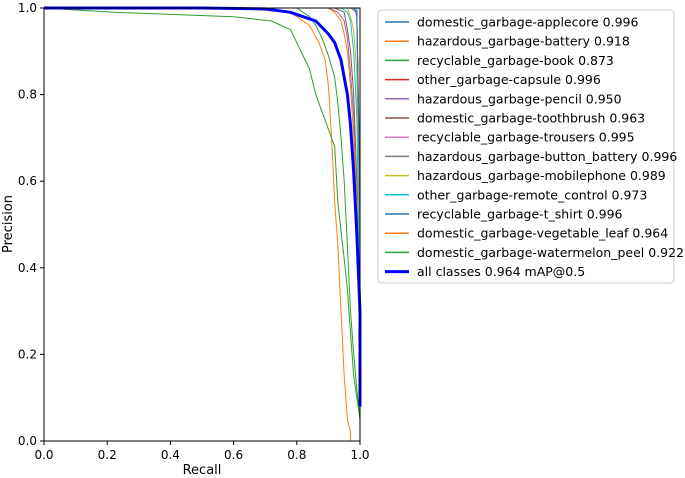 This screenshot has height=478, width=685. I want to click on y-tick-label: 1.0, so click(27, 8).